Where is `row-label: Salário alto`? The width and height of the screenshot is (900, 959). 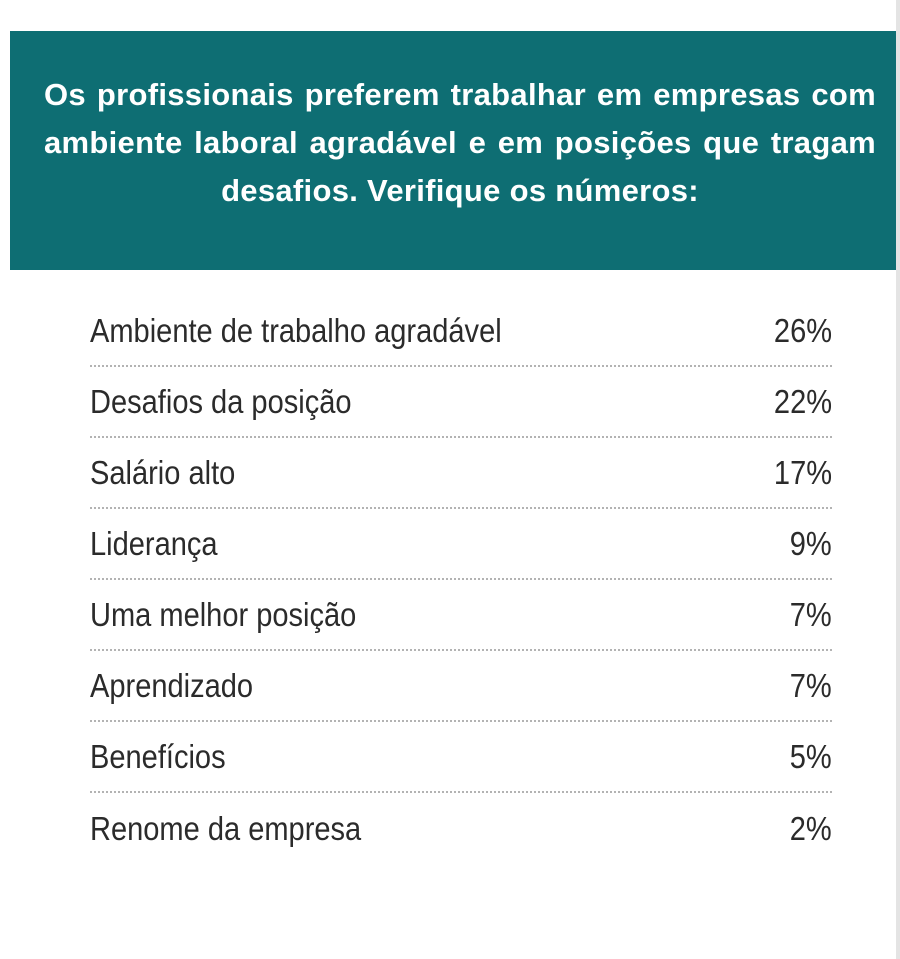 row-label: Salário alto is located at coordinates (163, 472).